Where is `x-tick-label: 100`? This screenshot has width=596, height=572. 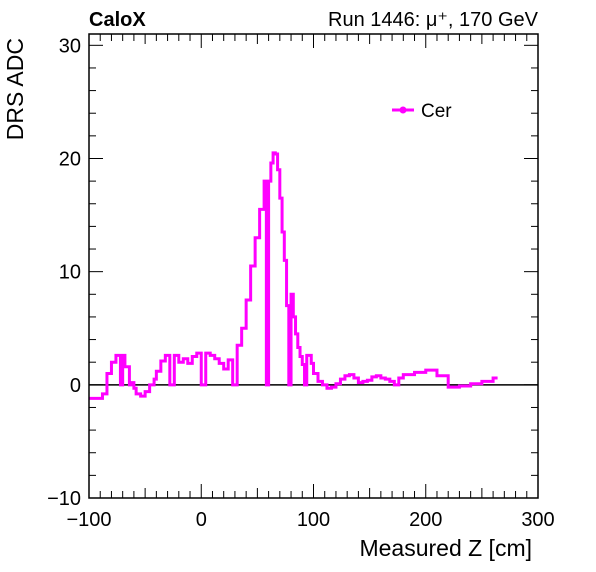
x-tick-label: 100 is located at coordinates (313, 520).